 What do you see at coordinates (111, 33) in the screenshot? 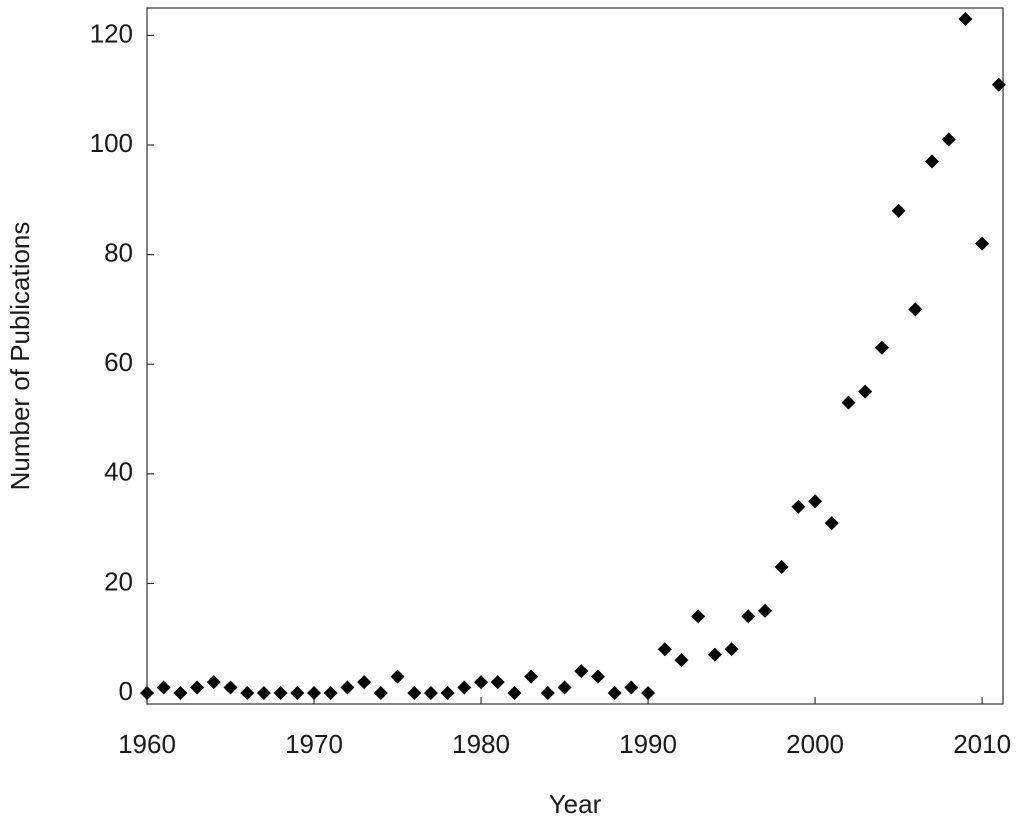
I see `y-tick-label: 120` at bounding box center [111, 33].